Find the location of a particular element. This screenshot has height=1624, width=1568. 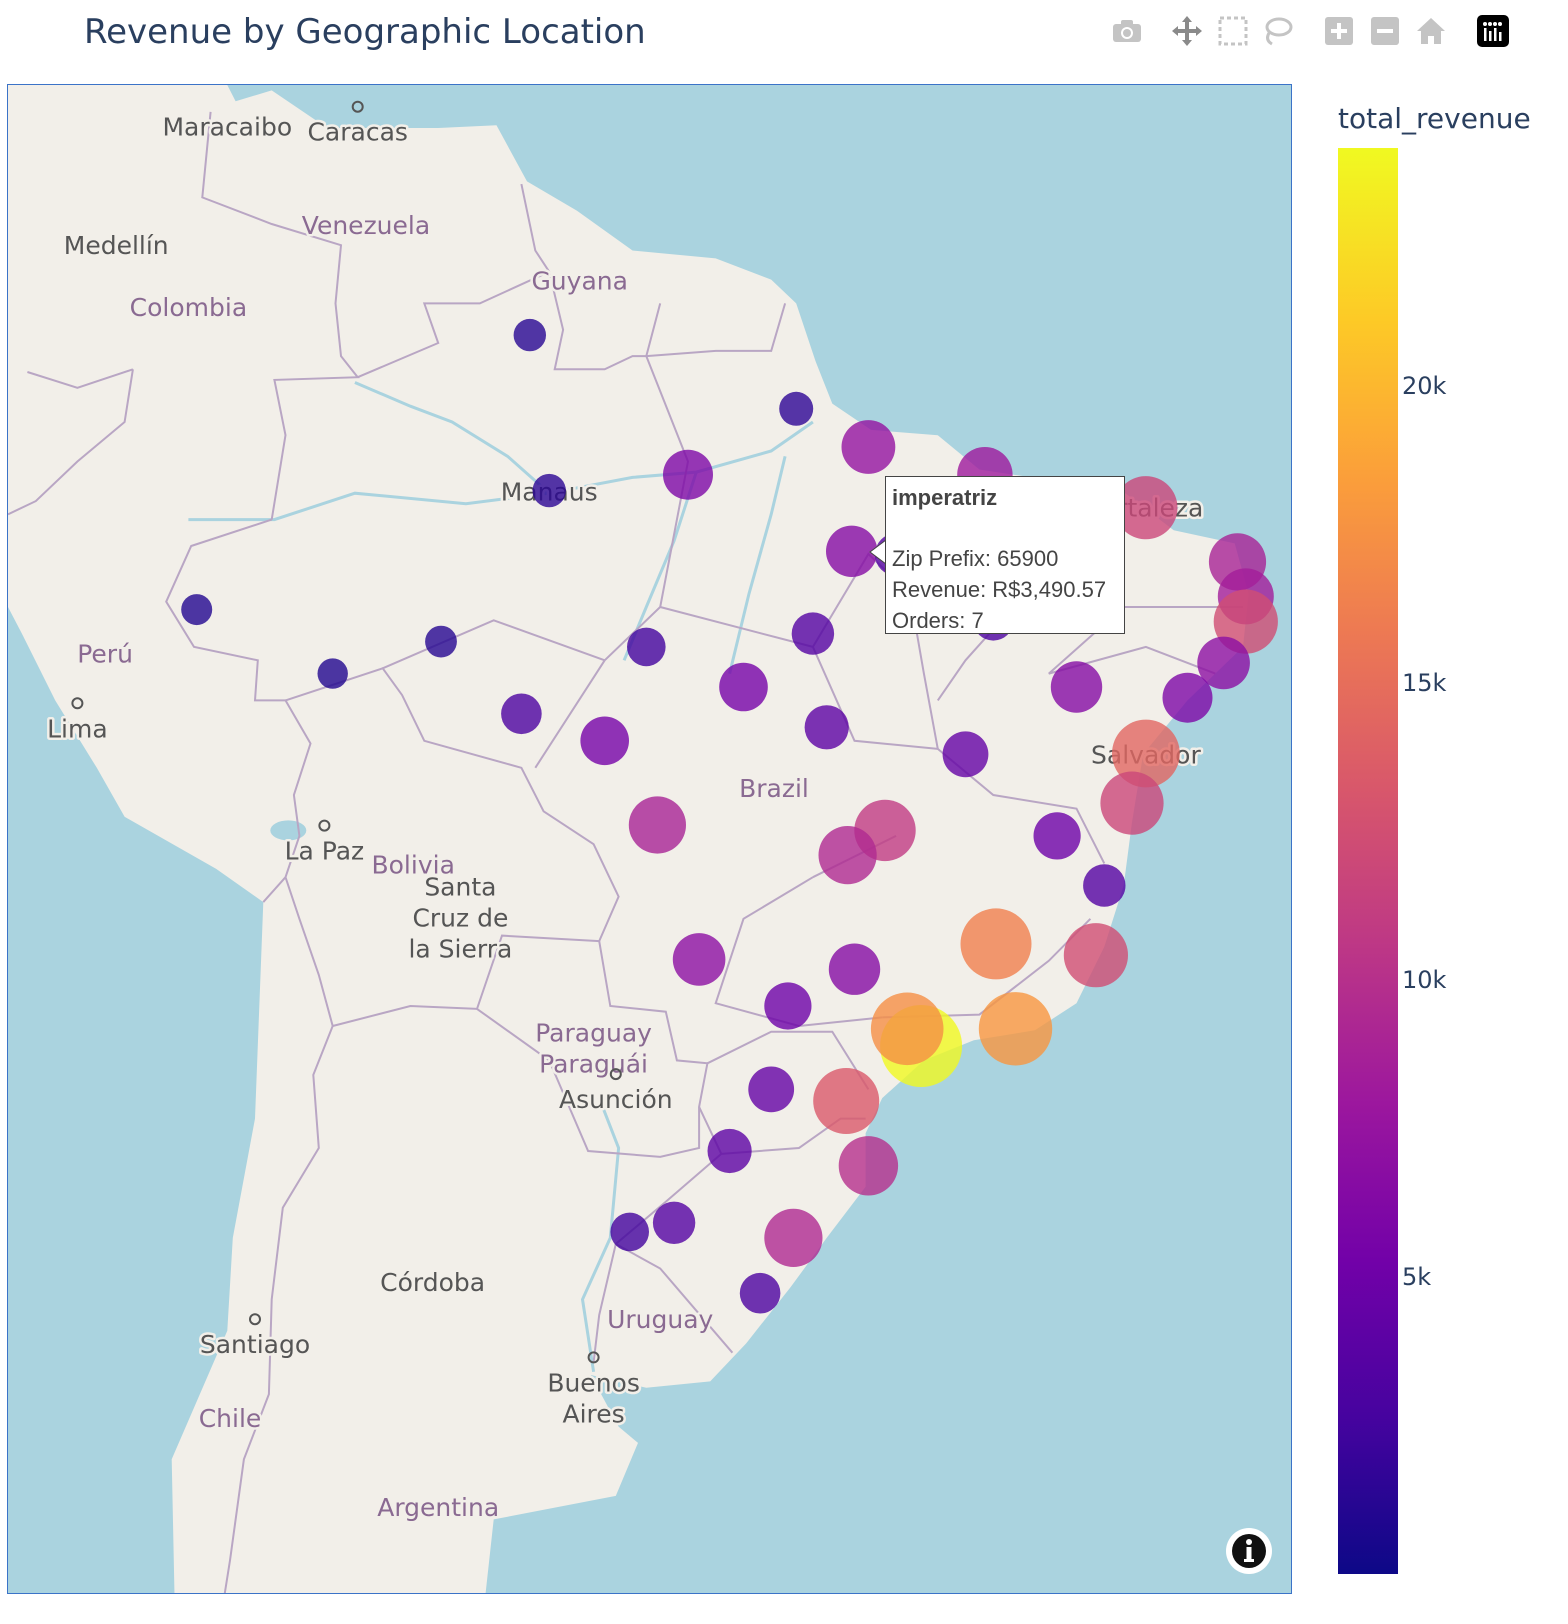

map-label-la-sierra: la Sierra is located at coordinates (460, 949).